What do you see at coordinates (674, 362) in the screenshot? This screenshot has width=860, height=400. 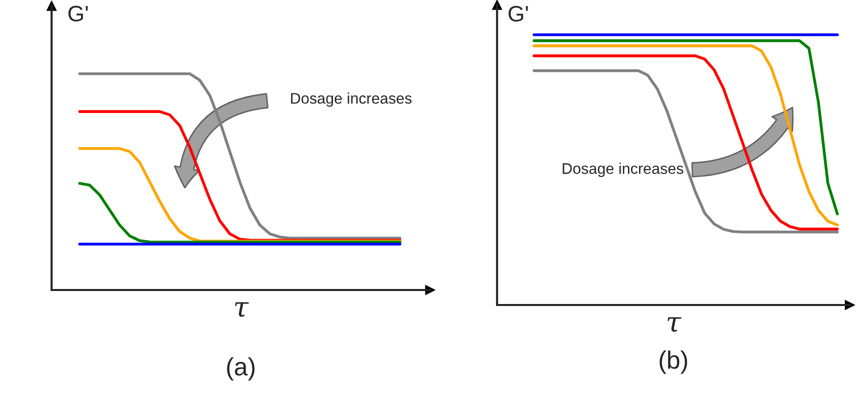 I see `text: (b)` at bounding box center [674, 362].